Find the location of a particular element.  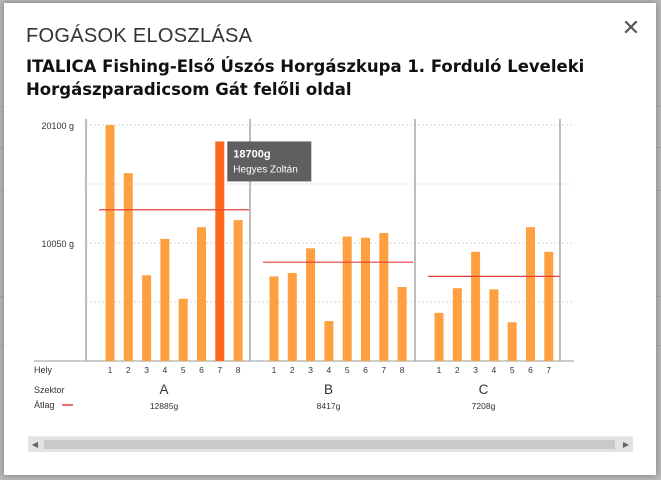

sector-average-label: 8417g is located at coordinates (329, 406).